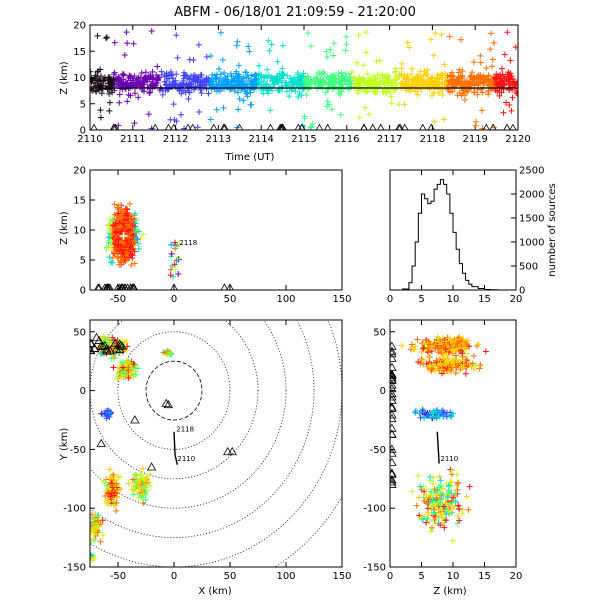  Describe the element at coordinates (188, 243) in the screenshot. I see `track-label: 2118` at that location.